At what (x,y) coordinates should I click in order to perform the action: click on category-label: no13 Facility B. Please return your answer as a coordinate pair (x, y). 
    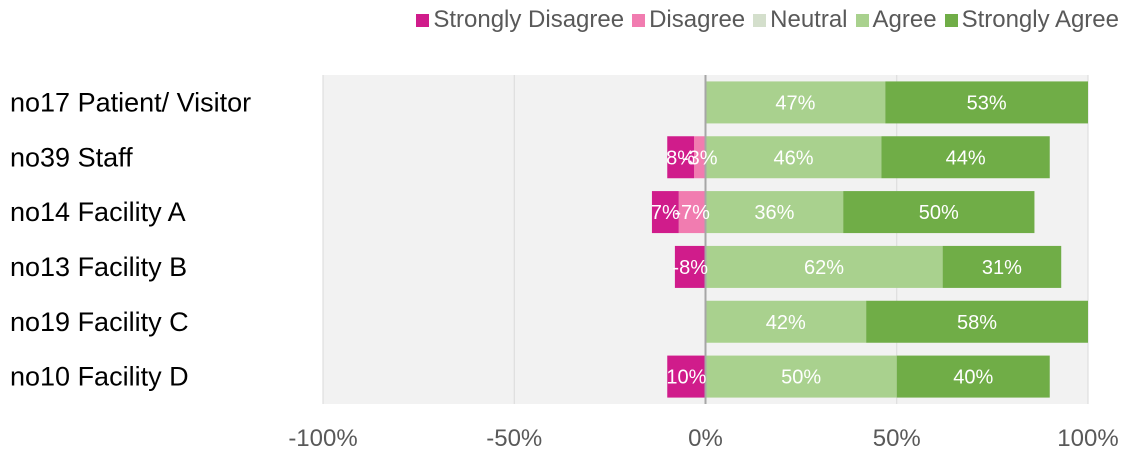
    Looking at the image, I should click on (98, 267).